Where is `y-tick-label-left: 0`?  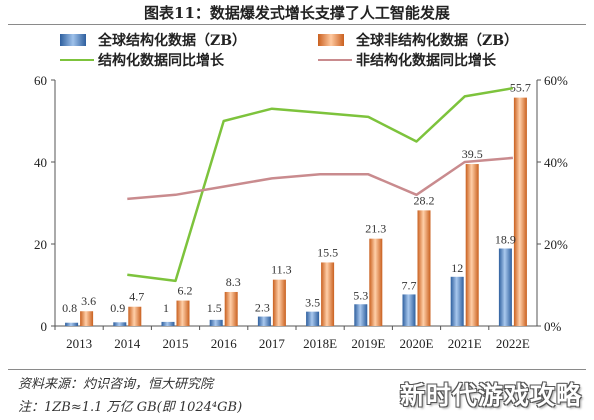
y-tick-label-left: 0 is located at coordinates (44, 326).